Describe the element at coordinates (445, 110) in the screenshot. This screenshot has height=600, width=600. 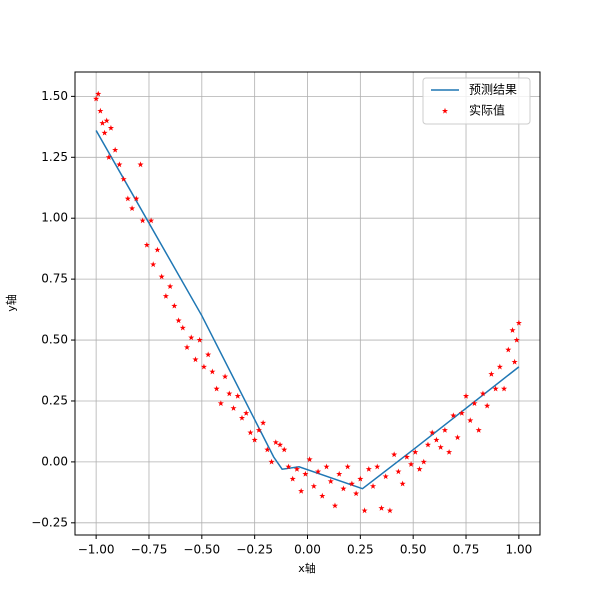
I see `legend-marker` at that location.